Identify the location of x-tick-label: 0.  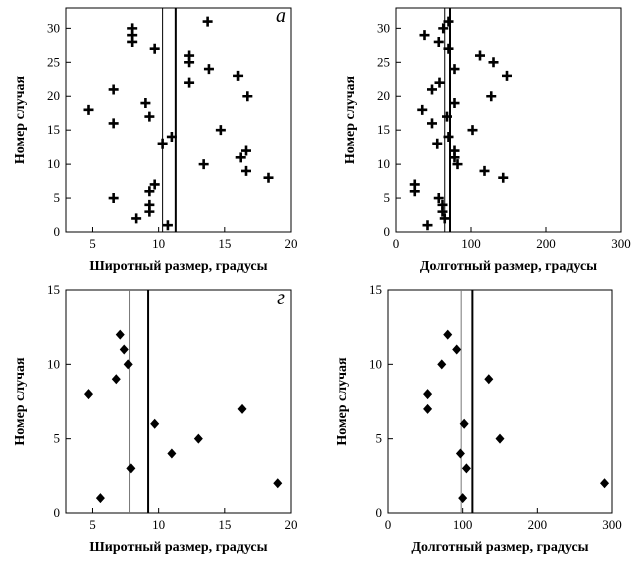
(396, 243).